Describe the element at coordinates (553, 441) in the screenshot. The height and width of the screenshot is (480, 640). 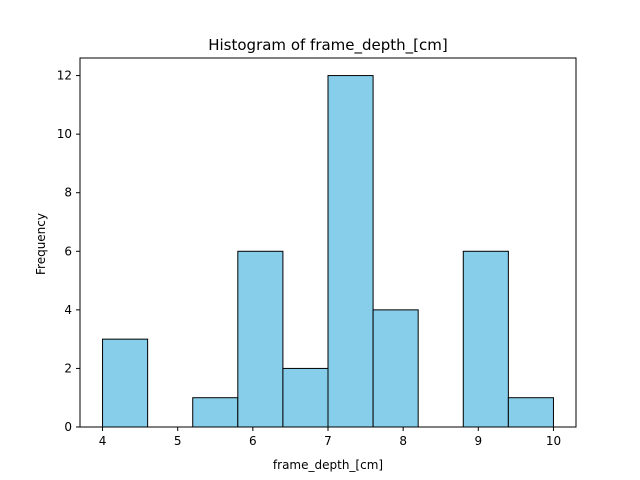
I see `x-tick-label: 10` at that location.